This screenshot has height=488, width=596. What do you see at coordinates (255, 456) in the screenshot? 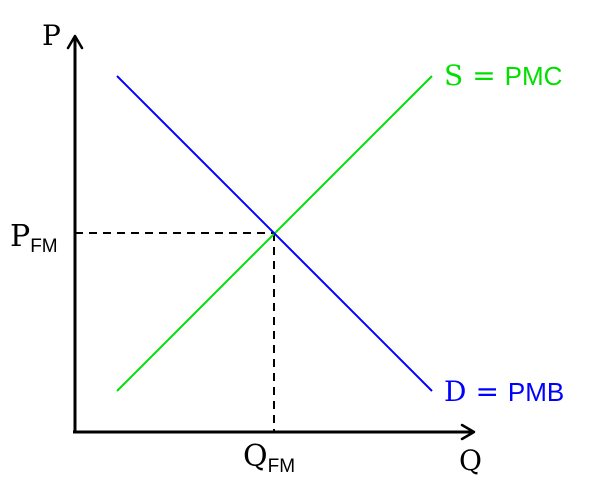
I see `equilibrium-quantity-main: Q` at bounding box center [255, 456].